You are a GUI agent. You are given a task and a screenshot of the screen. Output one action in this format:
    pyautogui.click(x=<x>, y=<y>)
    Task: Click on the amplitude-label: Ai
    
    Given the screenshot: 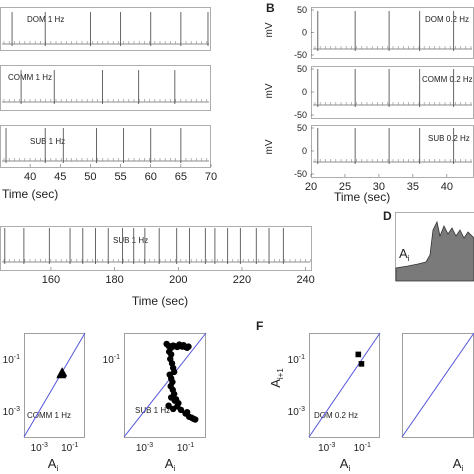 What is the action you would take?
    pyautogui.click(x=404, y=254)
    